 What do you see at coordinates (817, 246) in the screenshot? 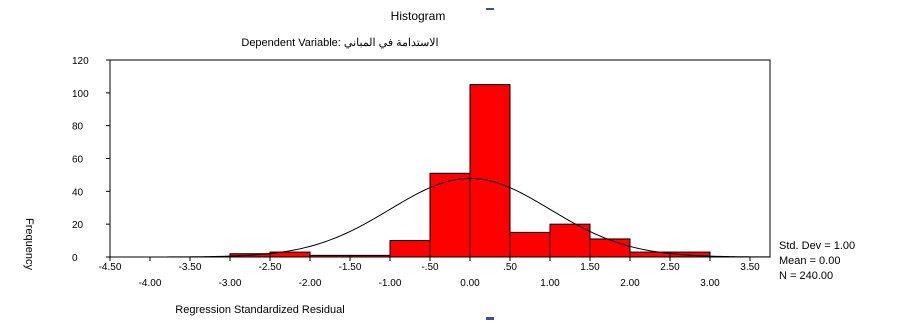
I see `stat-std-dev: Std. Dev = 1.00` at bounding box center [817, 246].